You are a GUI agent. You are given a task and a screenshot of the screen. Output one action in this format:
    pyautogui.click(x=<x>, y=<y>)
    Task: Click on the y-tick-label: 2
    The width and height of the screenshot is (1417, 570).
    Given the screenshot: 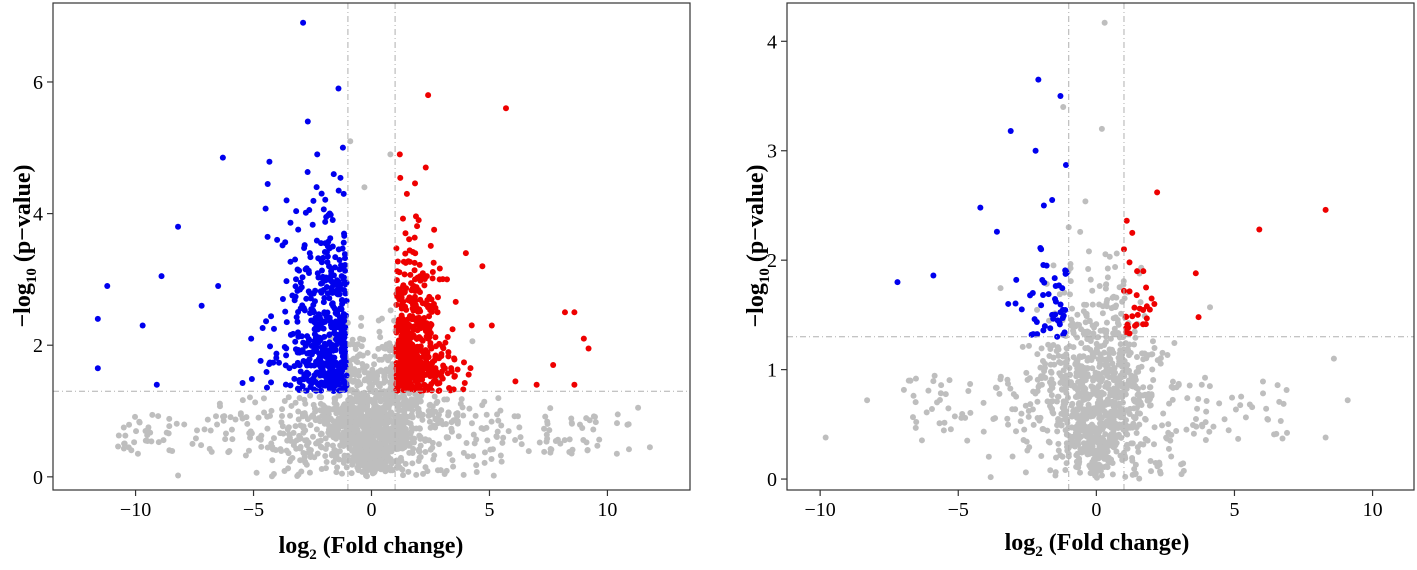 What is the action you would take?
    pyautogui.click(x=772, y=261)
    